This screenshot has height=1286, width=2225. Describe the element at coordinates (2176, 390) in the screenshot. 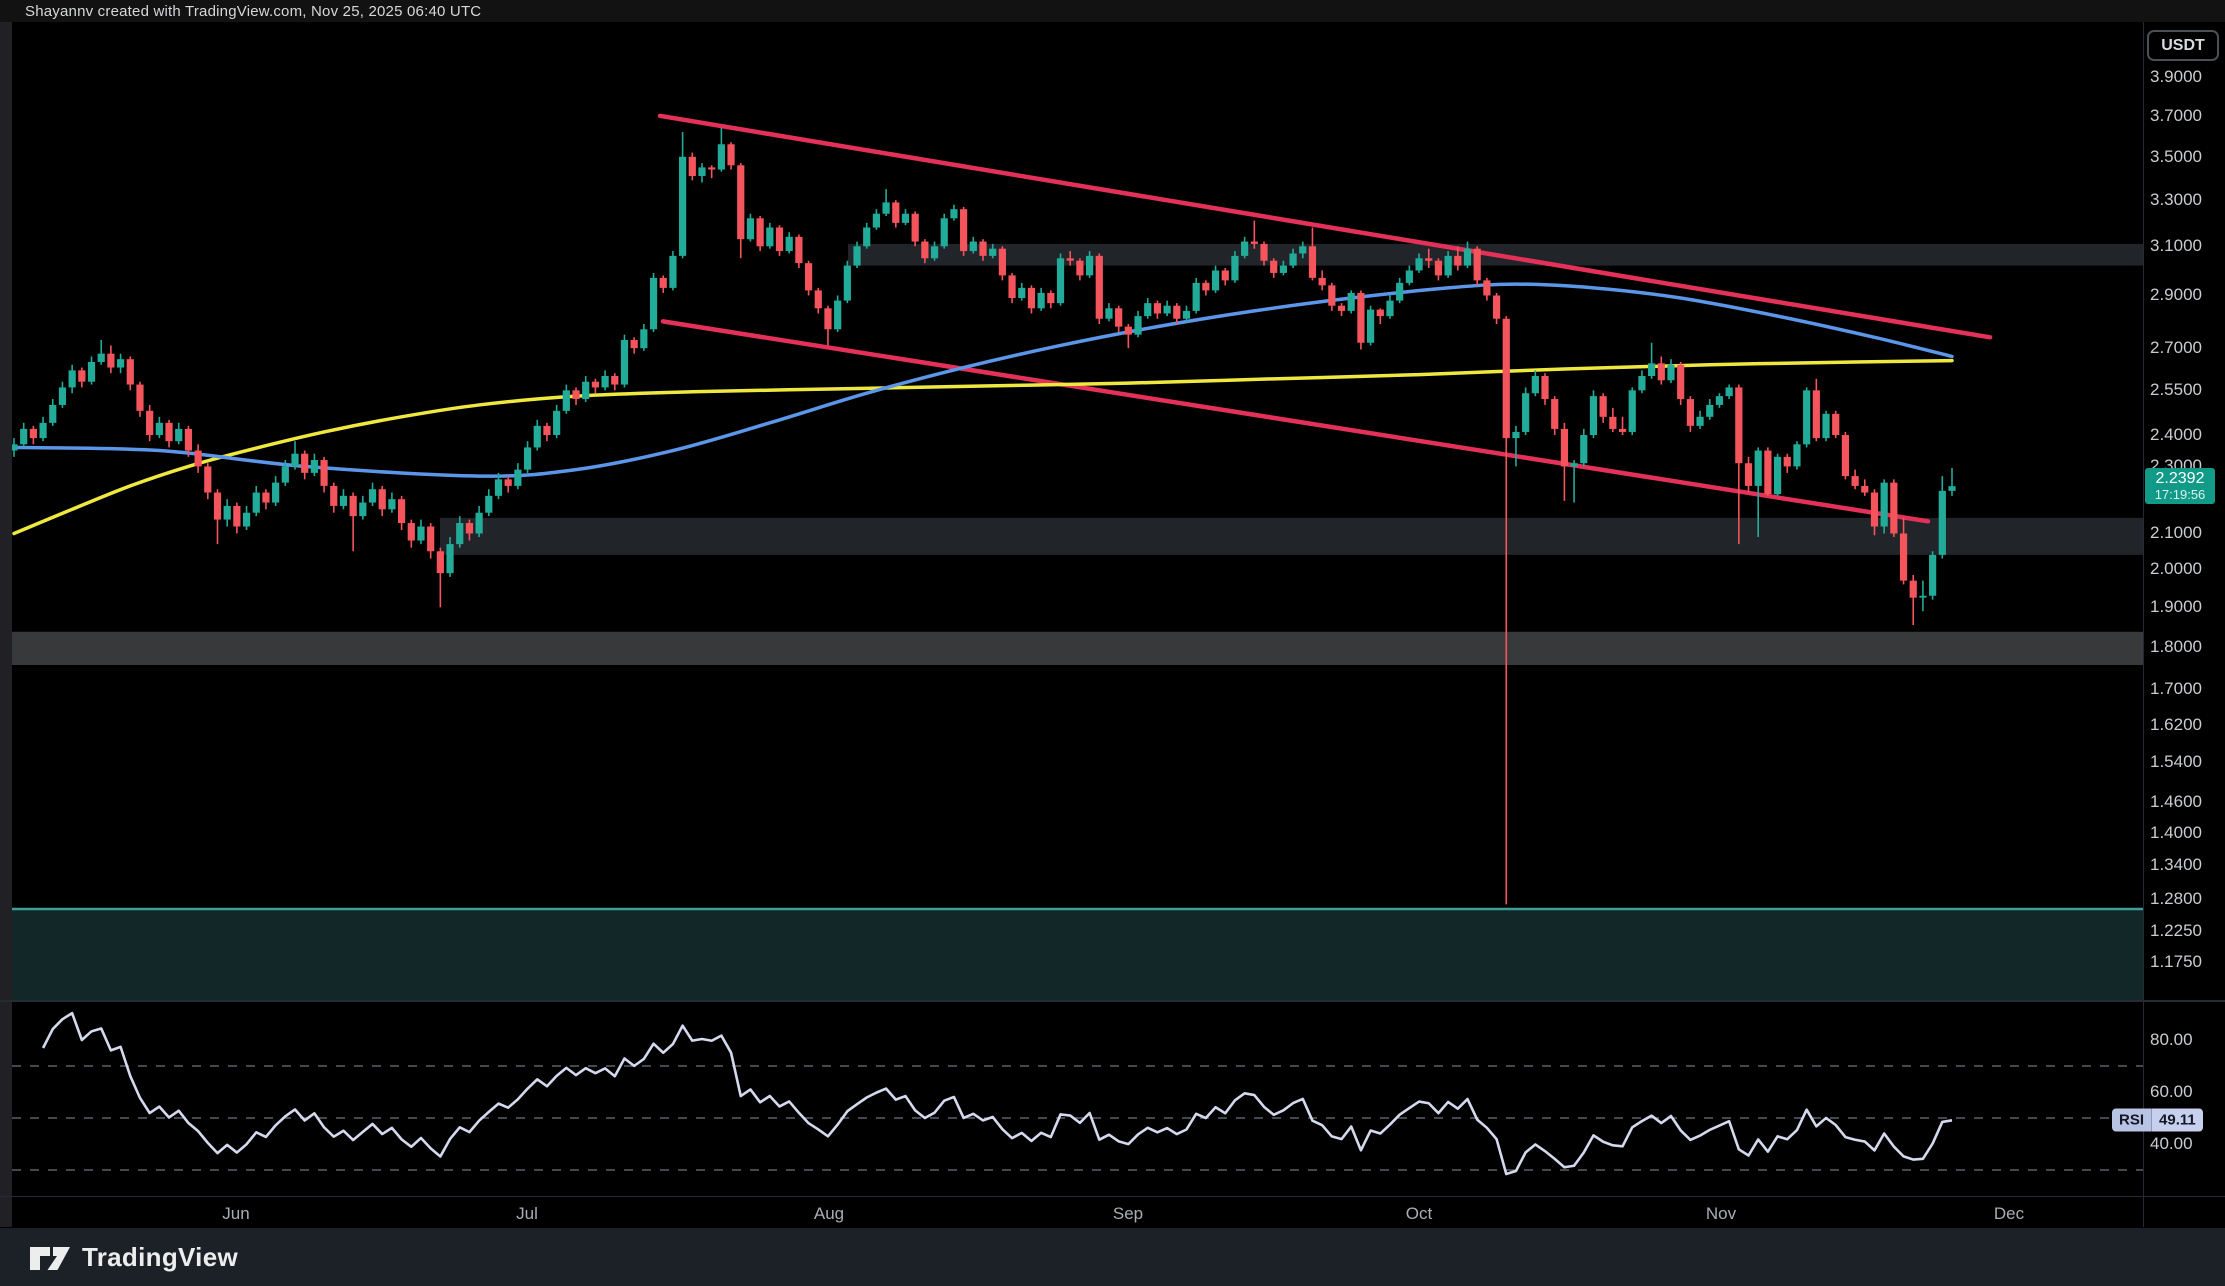

I see `price-tick-2.5500: 2.5500` at that location.